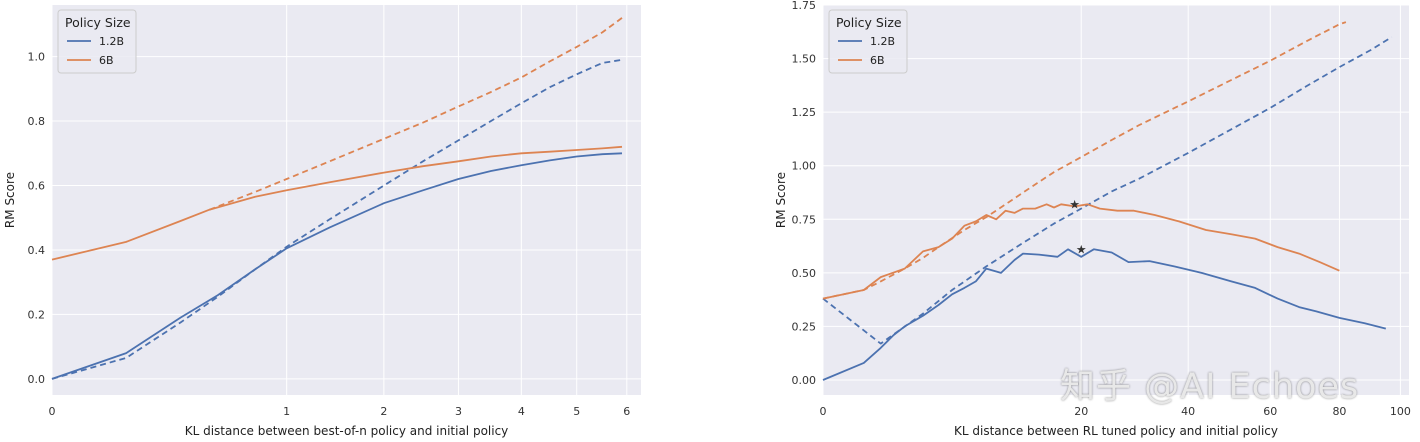 This screenshot has width=1420, height=442. What do you see at coordinates (626, 411) in the screenshot?
I see `x-tick-label: 6` at bounding box center [626, 411].